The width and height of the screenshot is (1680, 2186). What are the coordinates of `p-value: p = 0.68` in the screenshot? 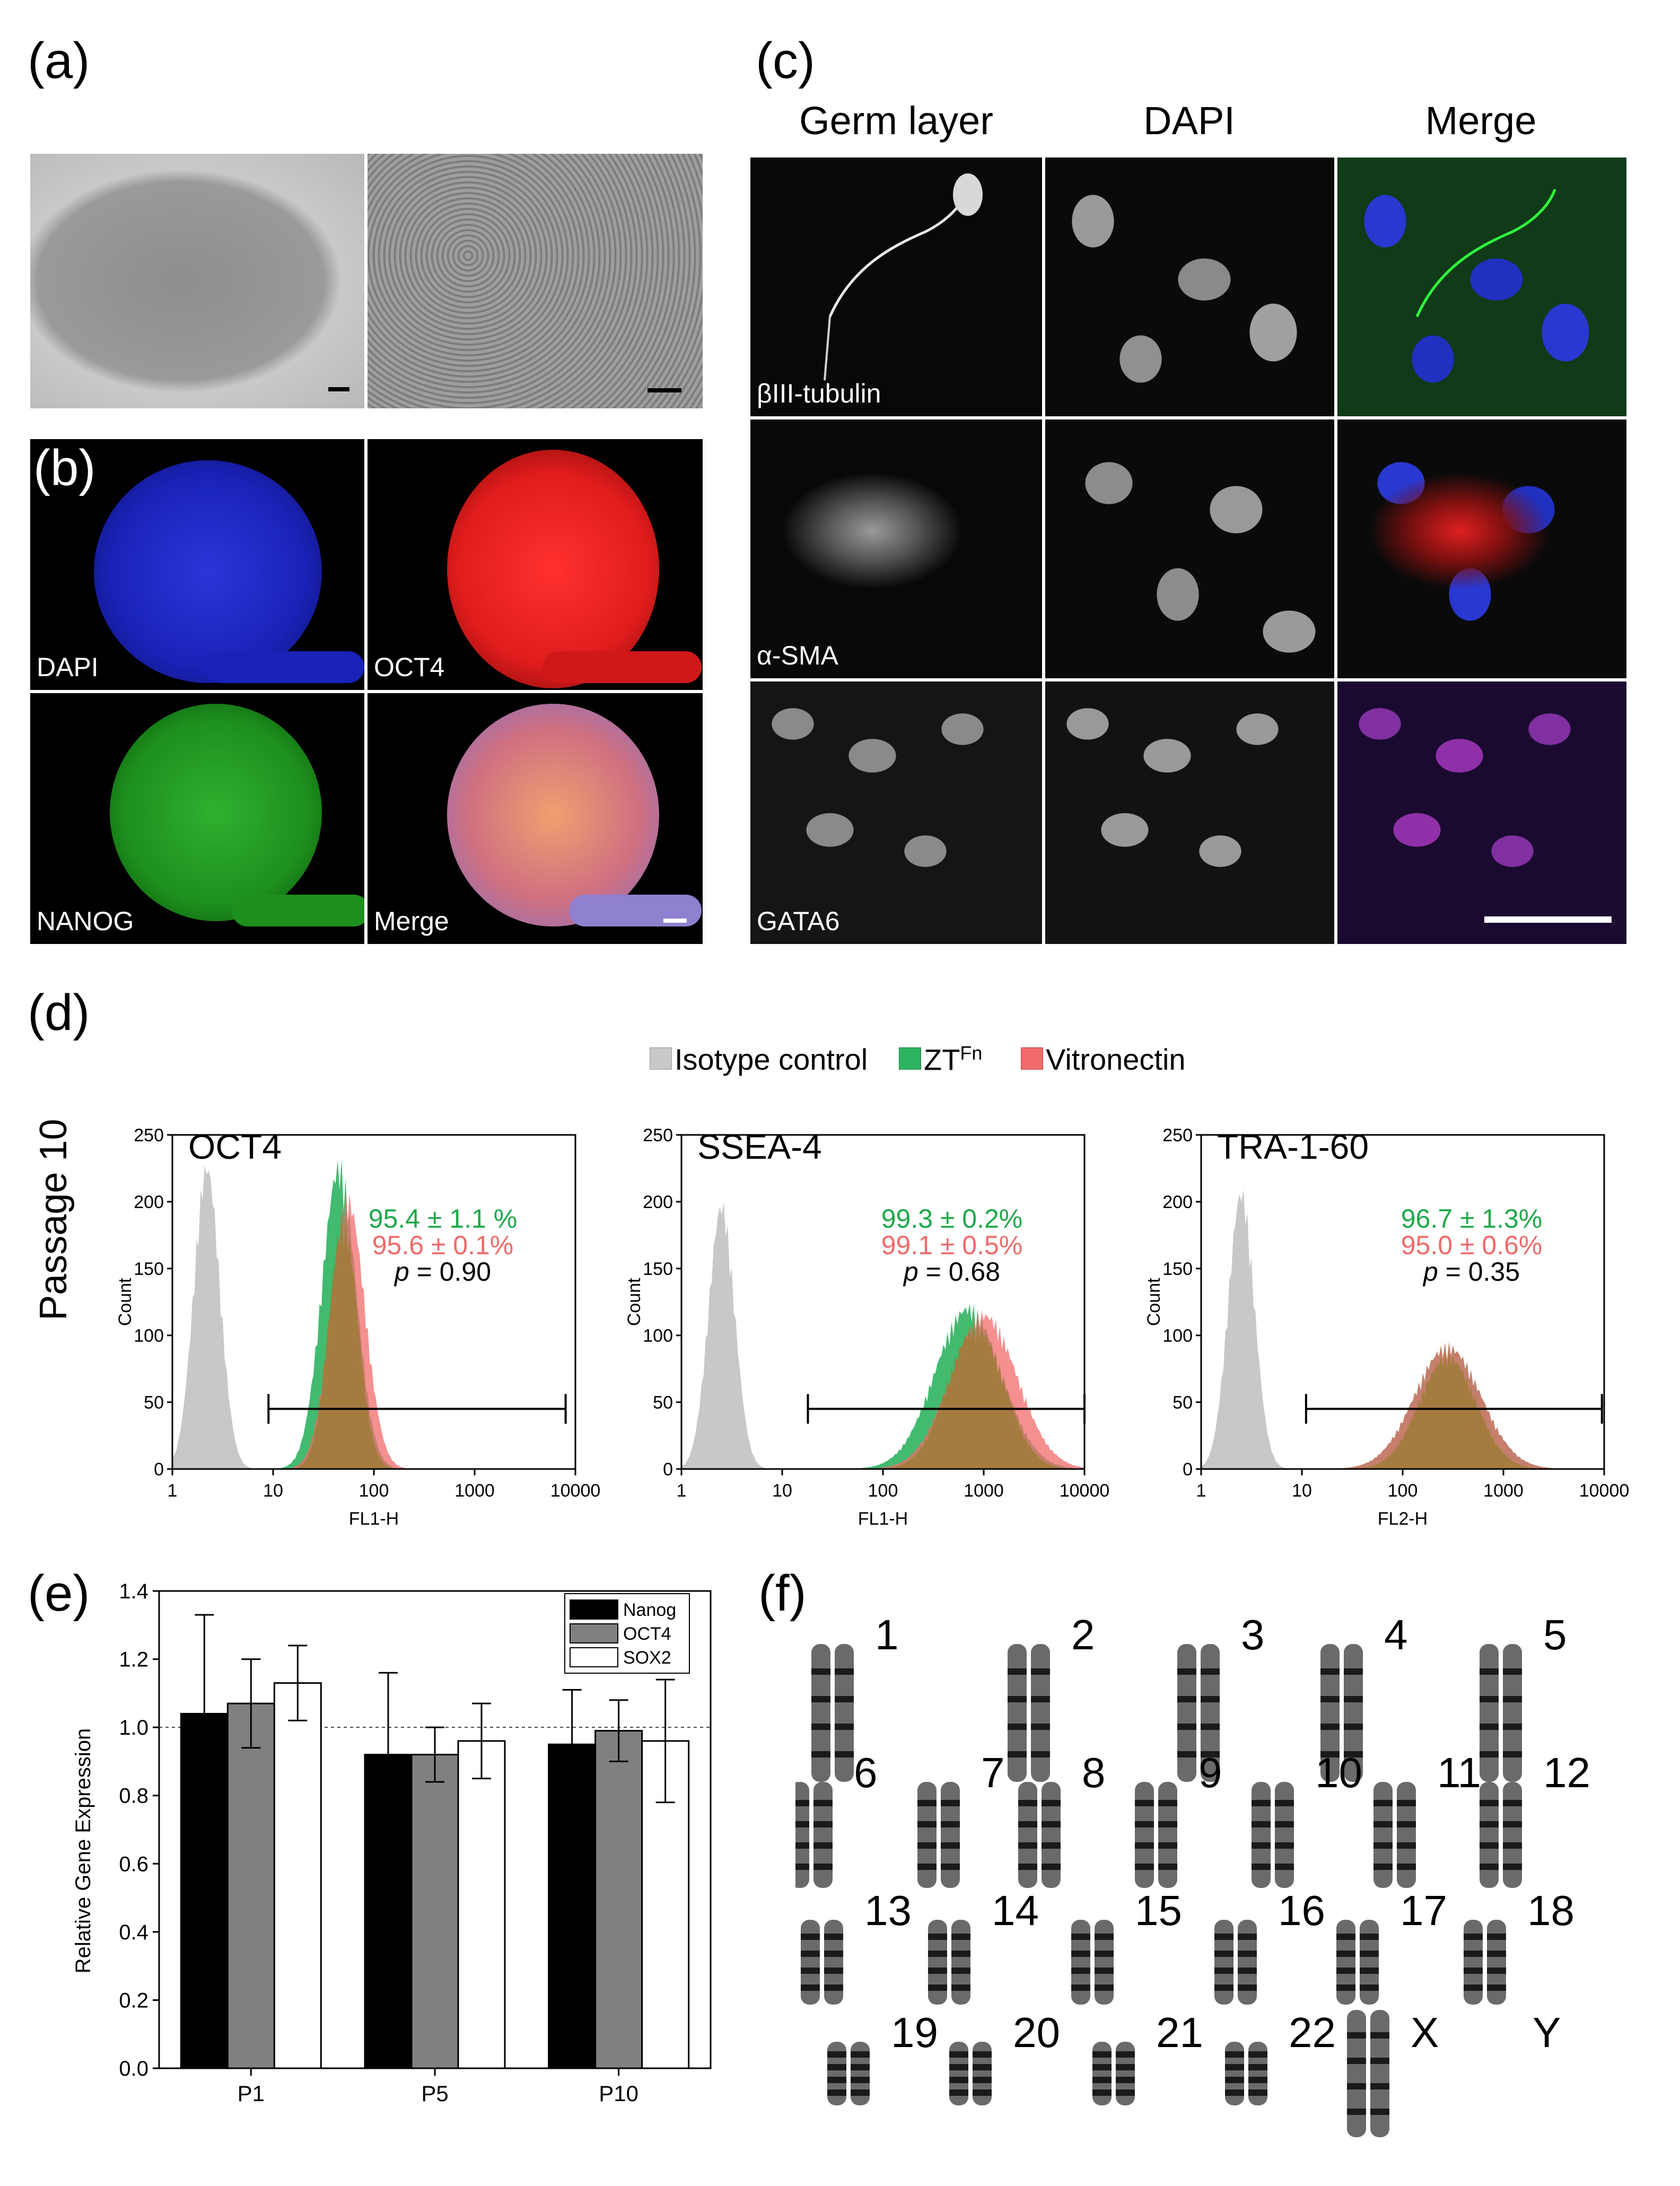 It's located at (951, 1272).